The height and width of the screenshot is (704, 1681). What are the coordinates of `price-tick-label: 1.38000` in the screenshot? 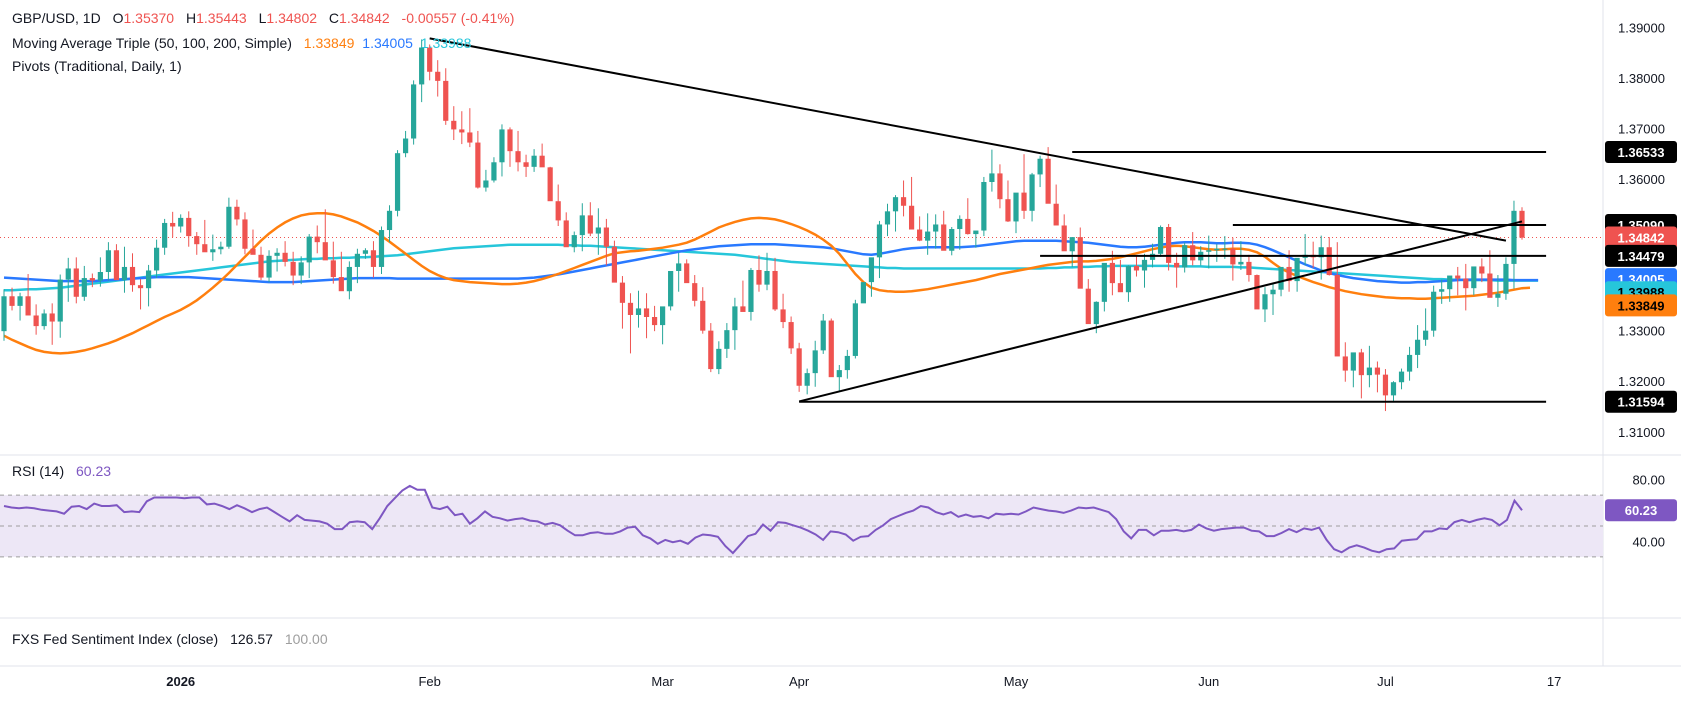 It's located at (1641, 78).